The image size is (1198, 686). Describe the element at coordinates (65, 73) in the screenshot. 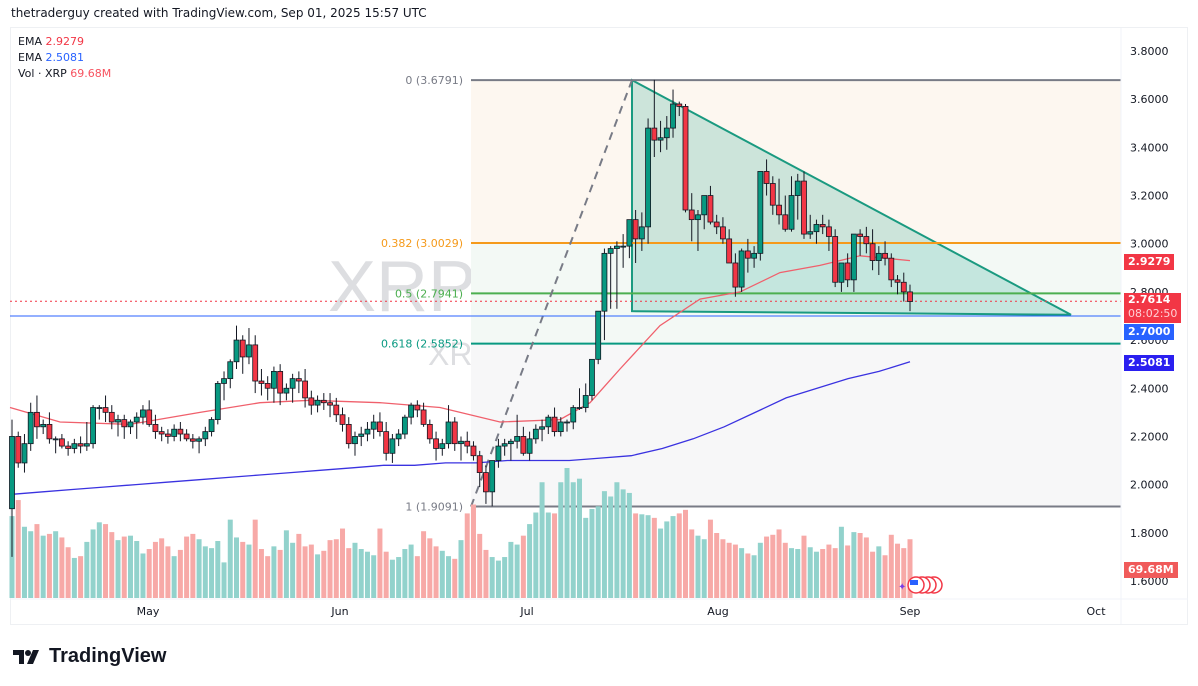

I see `legend-volume: Vol · XRP 69.68M` at that location.